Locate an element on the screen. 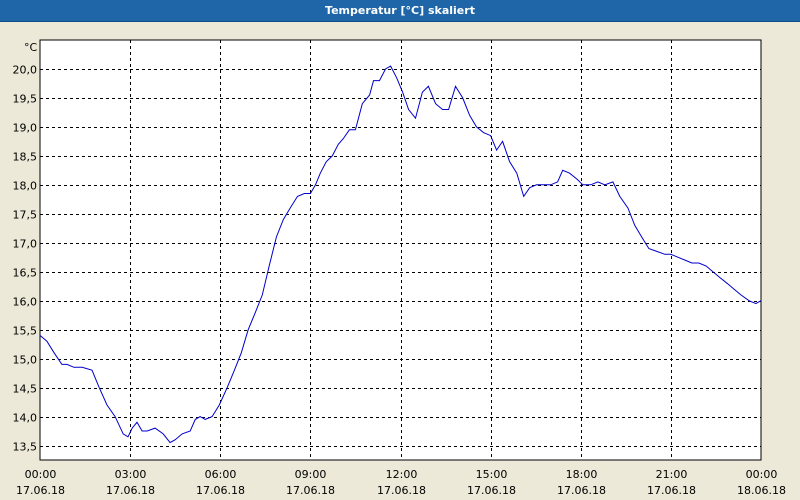 Image resolution: width=800 pixels, height=500 pixels. y-axis-unit-label: °C is located at coordinates (31, 47).